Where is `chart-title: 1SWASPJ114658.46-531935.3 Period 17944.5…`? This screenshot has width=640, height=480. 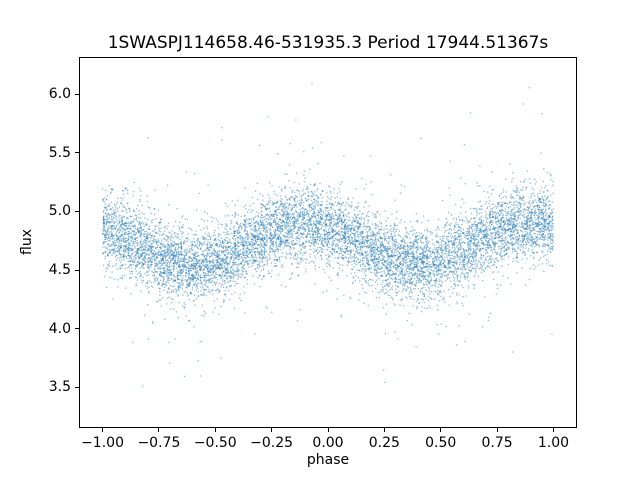 chart-title: 1SWASPJ114658.46-531935.3 Period 17944.5… is located at coordinates (328, 43).